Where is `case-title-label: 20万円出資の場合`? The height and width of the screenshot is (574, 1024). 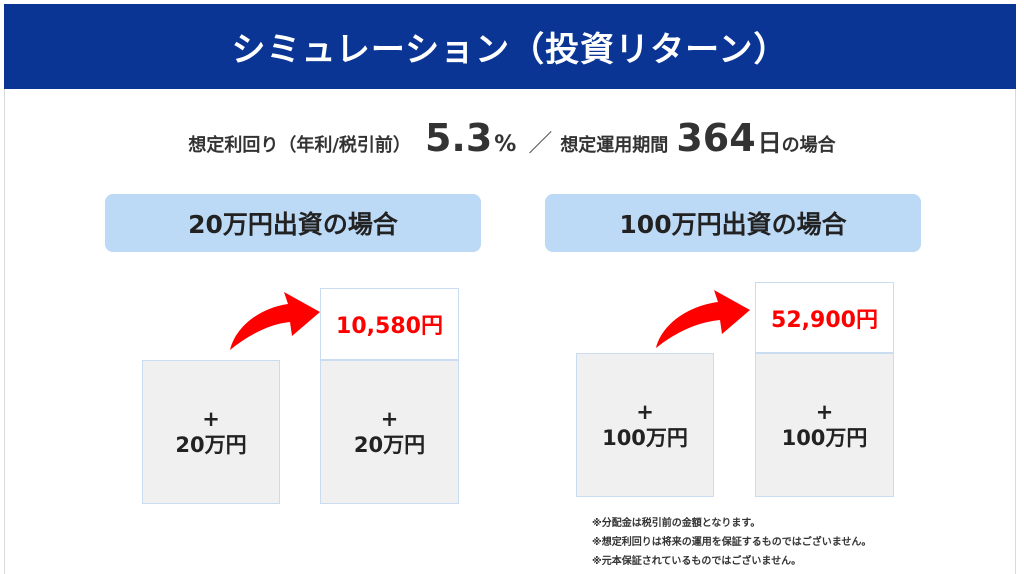
case-title-label: 20万円出資の場合 is located at coordinates (293, 224).